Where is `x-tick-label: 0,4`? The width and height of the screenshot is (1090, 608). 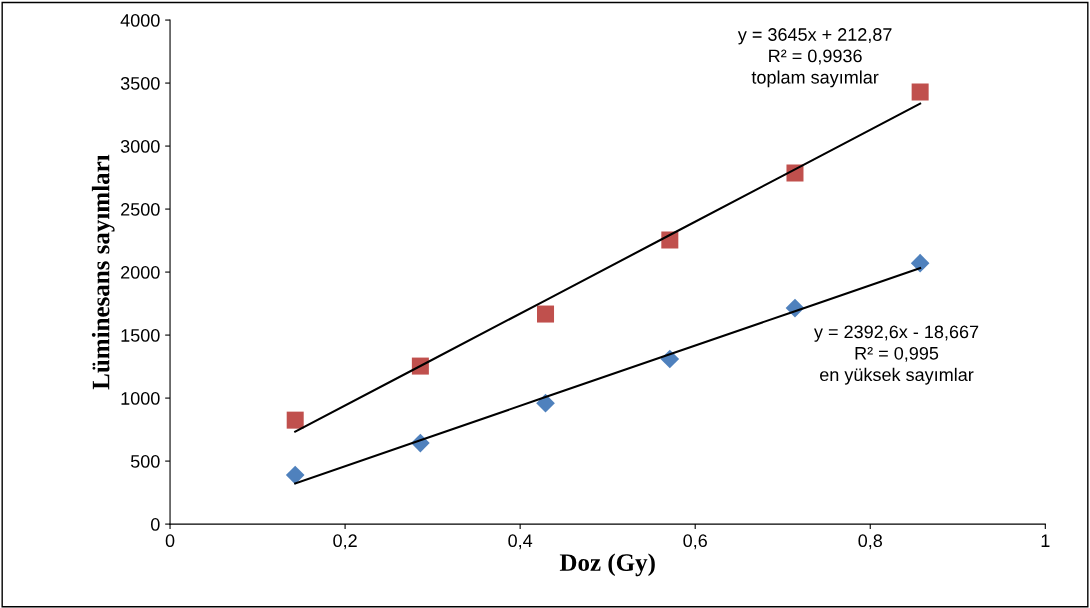
x-tick-label: 0,4 is located at coordinates (520, 542).